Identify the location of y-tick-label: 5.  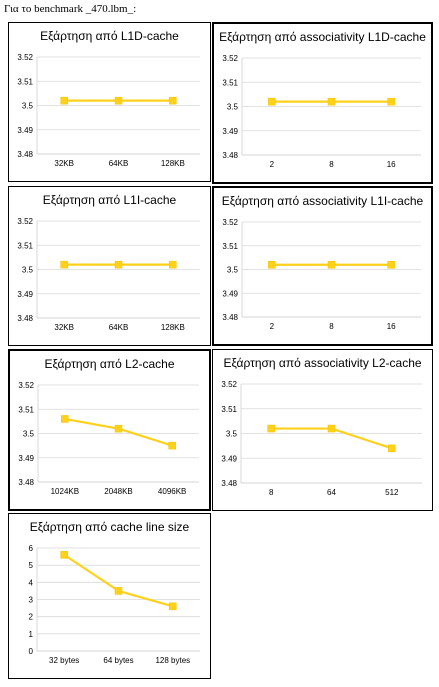
(31, 565).